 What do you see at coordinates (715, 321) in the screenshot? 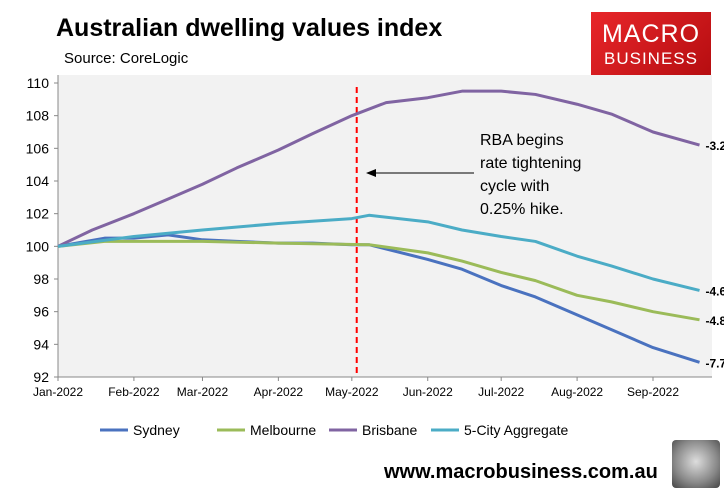
I see `end-label: -4.8%` at bounding box center [715, 321].